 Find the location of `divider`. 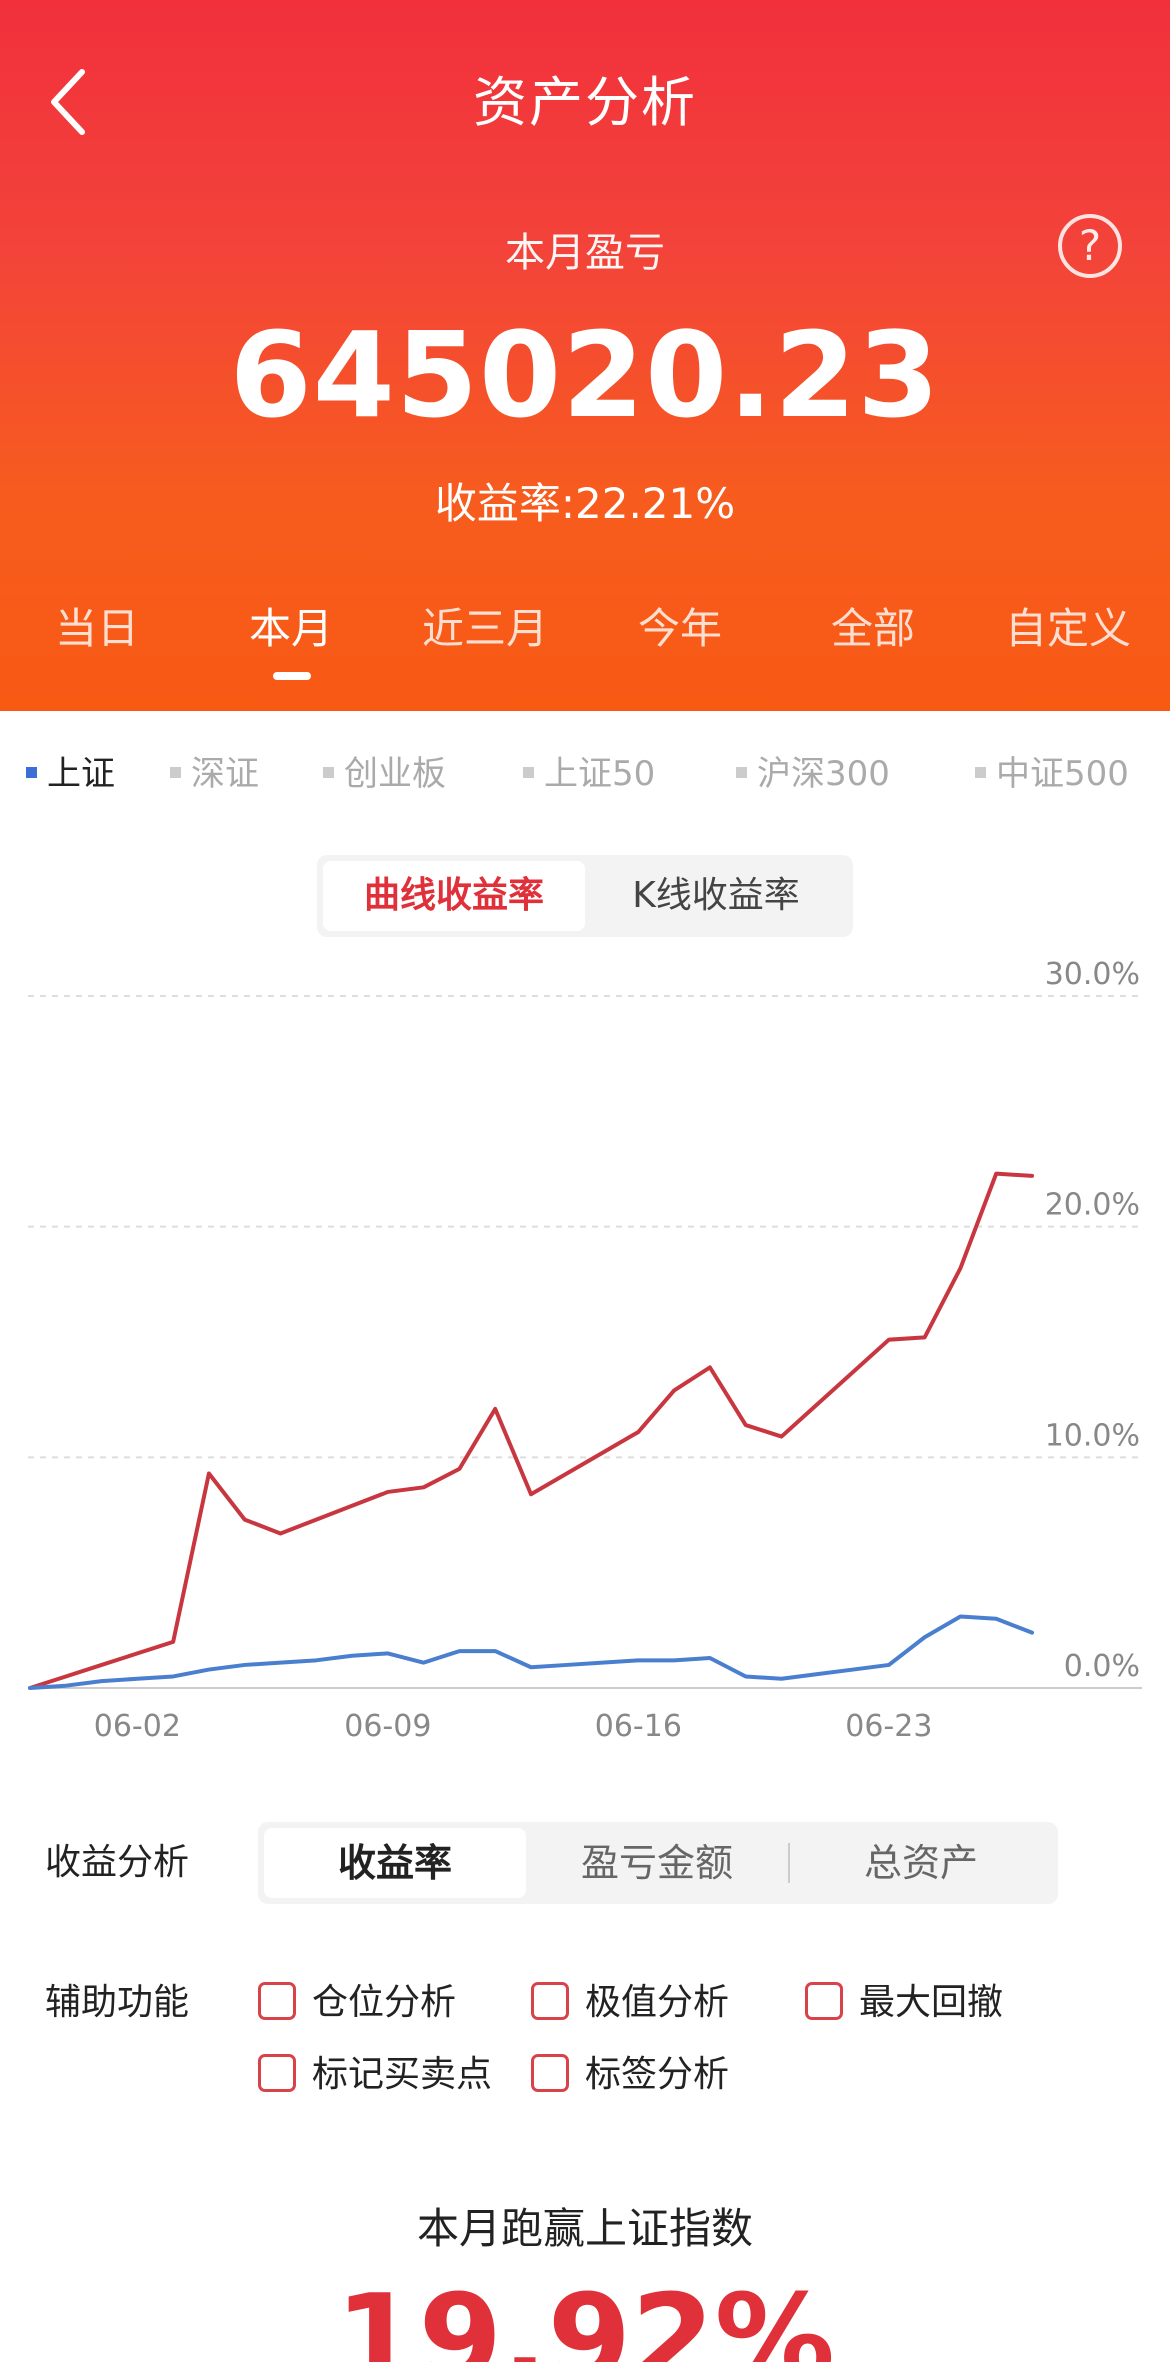

divider is located at coordinates (789, 1863).